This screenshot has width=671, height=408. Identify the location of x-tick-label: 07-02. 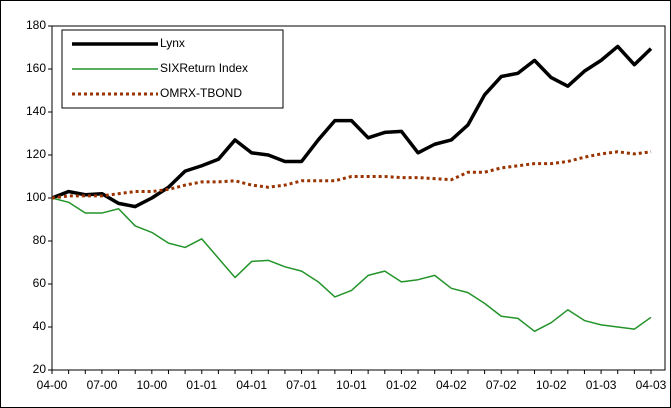
(501, 385).